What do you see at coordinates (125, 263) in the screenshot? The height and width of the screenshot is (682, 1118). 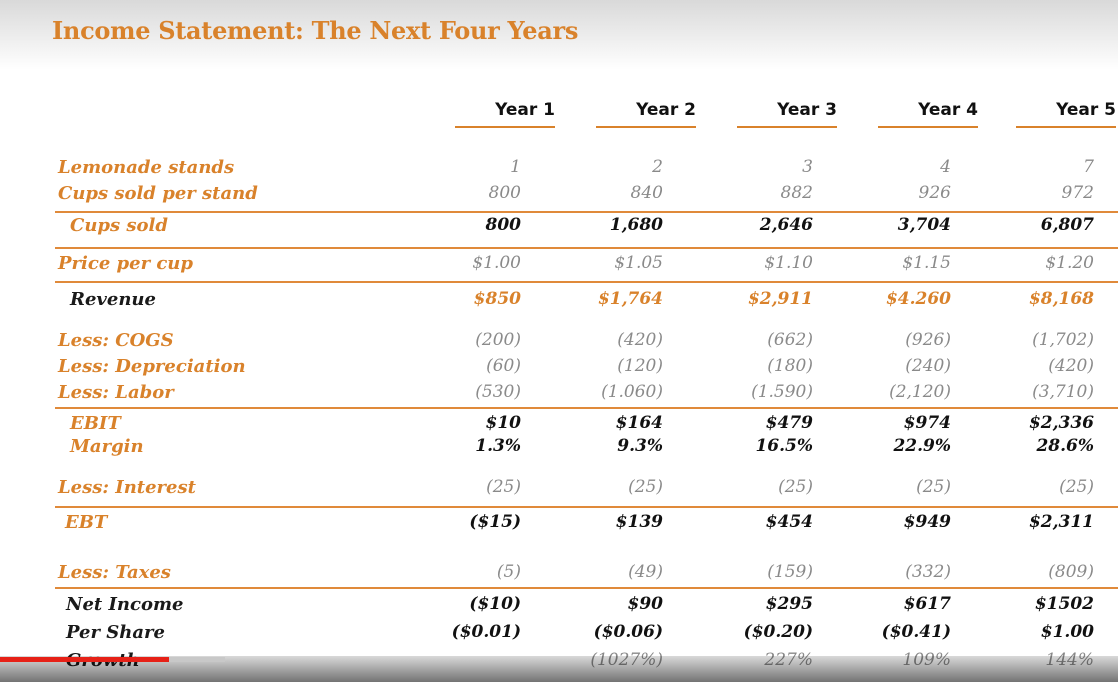 I see `row-label: Price per cup` at bounding box center [125, 263].